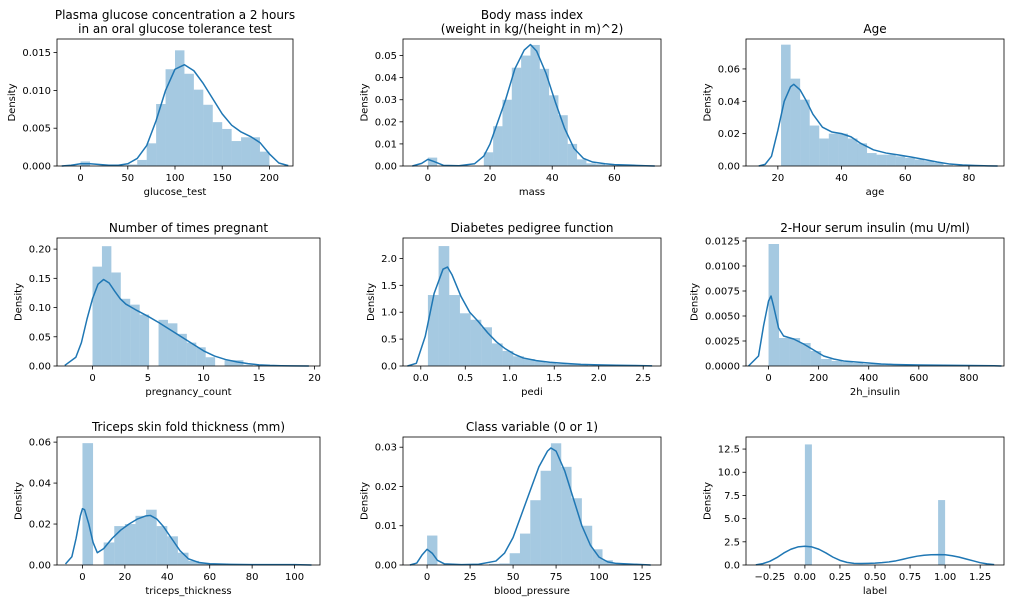 Image resolution: width=1013 pixels, height=608 pixels. Describe the element at coordinates (968, 378) in the screenshot. I see `x-tick-label: 800` at that location.